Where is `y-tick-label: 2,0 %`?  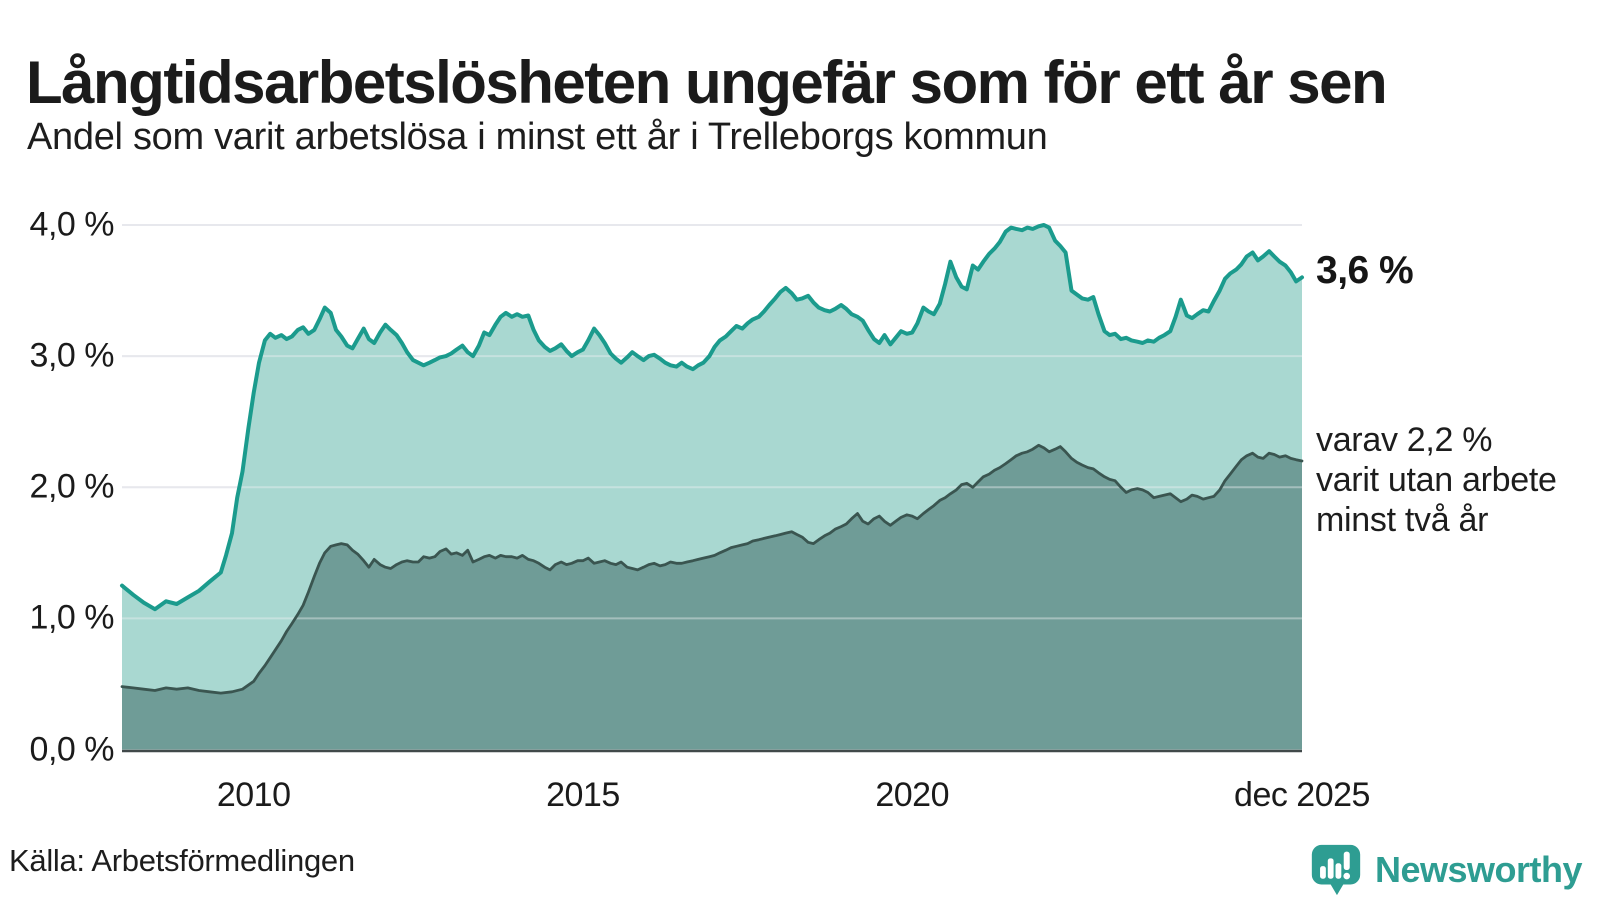
y-tick-label: 2,0 % is located at coordinates (72, 486).